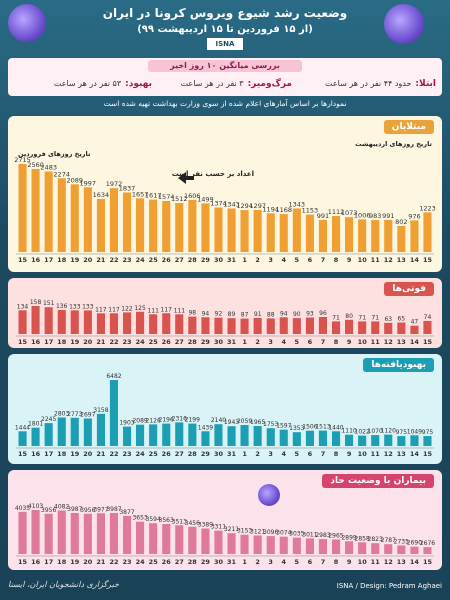 The width and height of the screenshot is (450, 600). I want to click on infected-stat: ابتلا:حدود ۴۴ نفر در هر ساعت, so click(366, 84).